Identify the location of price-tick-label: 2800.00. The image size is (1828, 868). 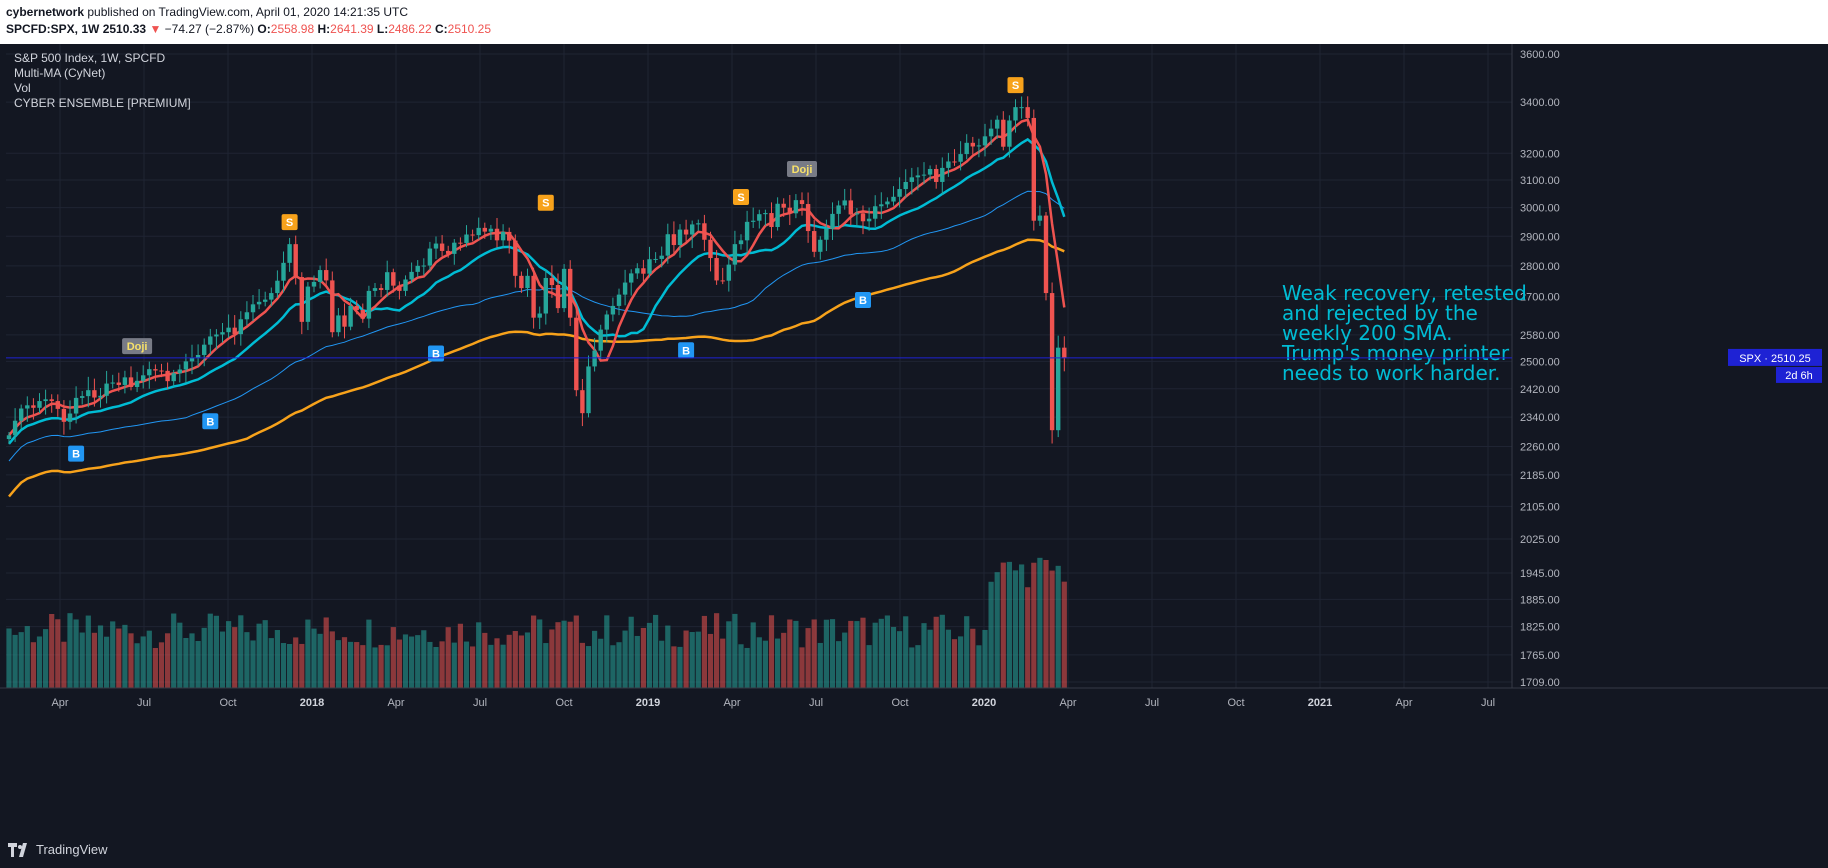
(1540, 267).